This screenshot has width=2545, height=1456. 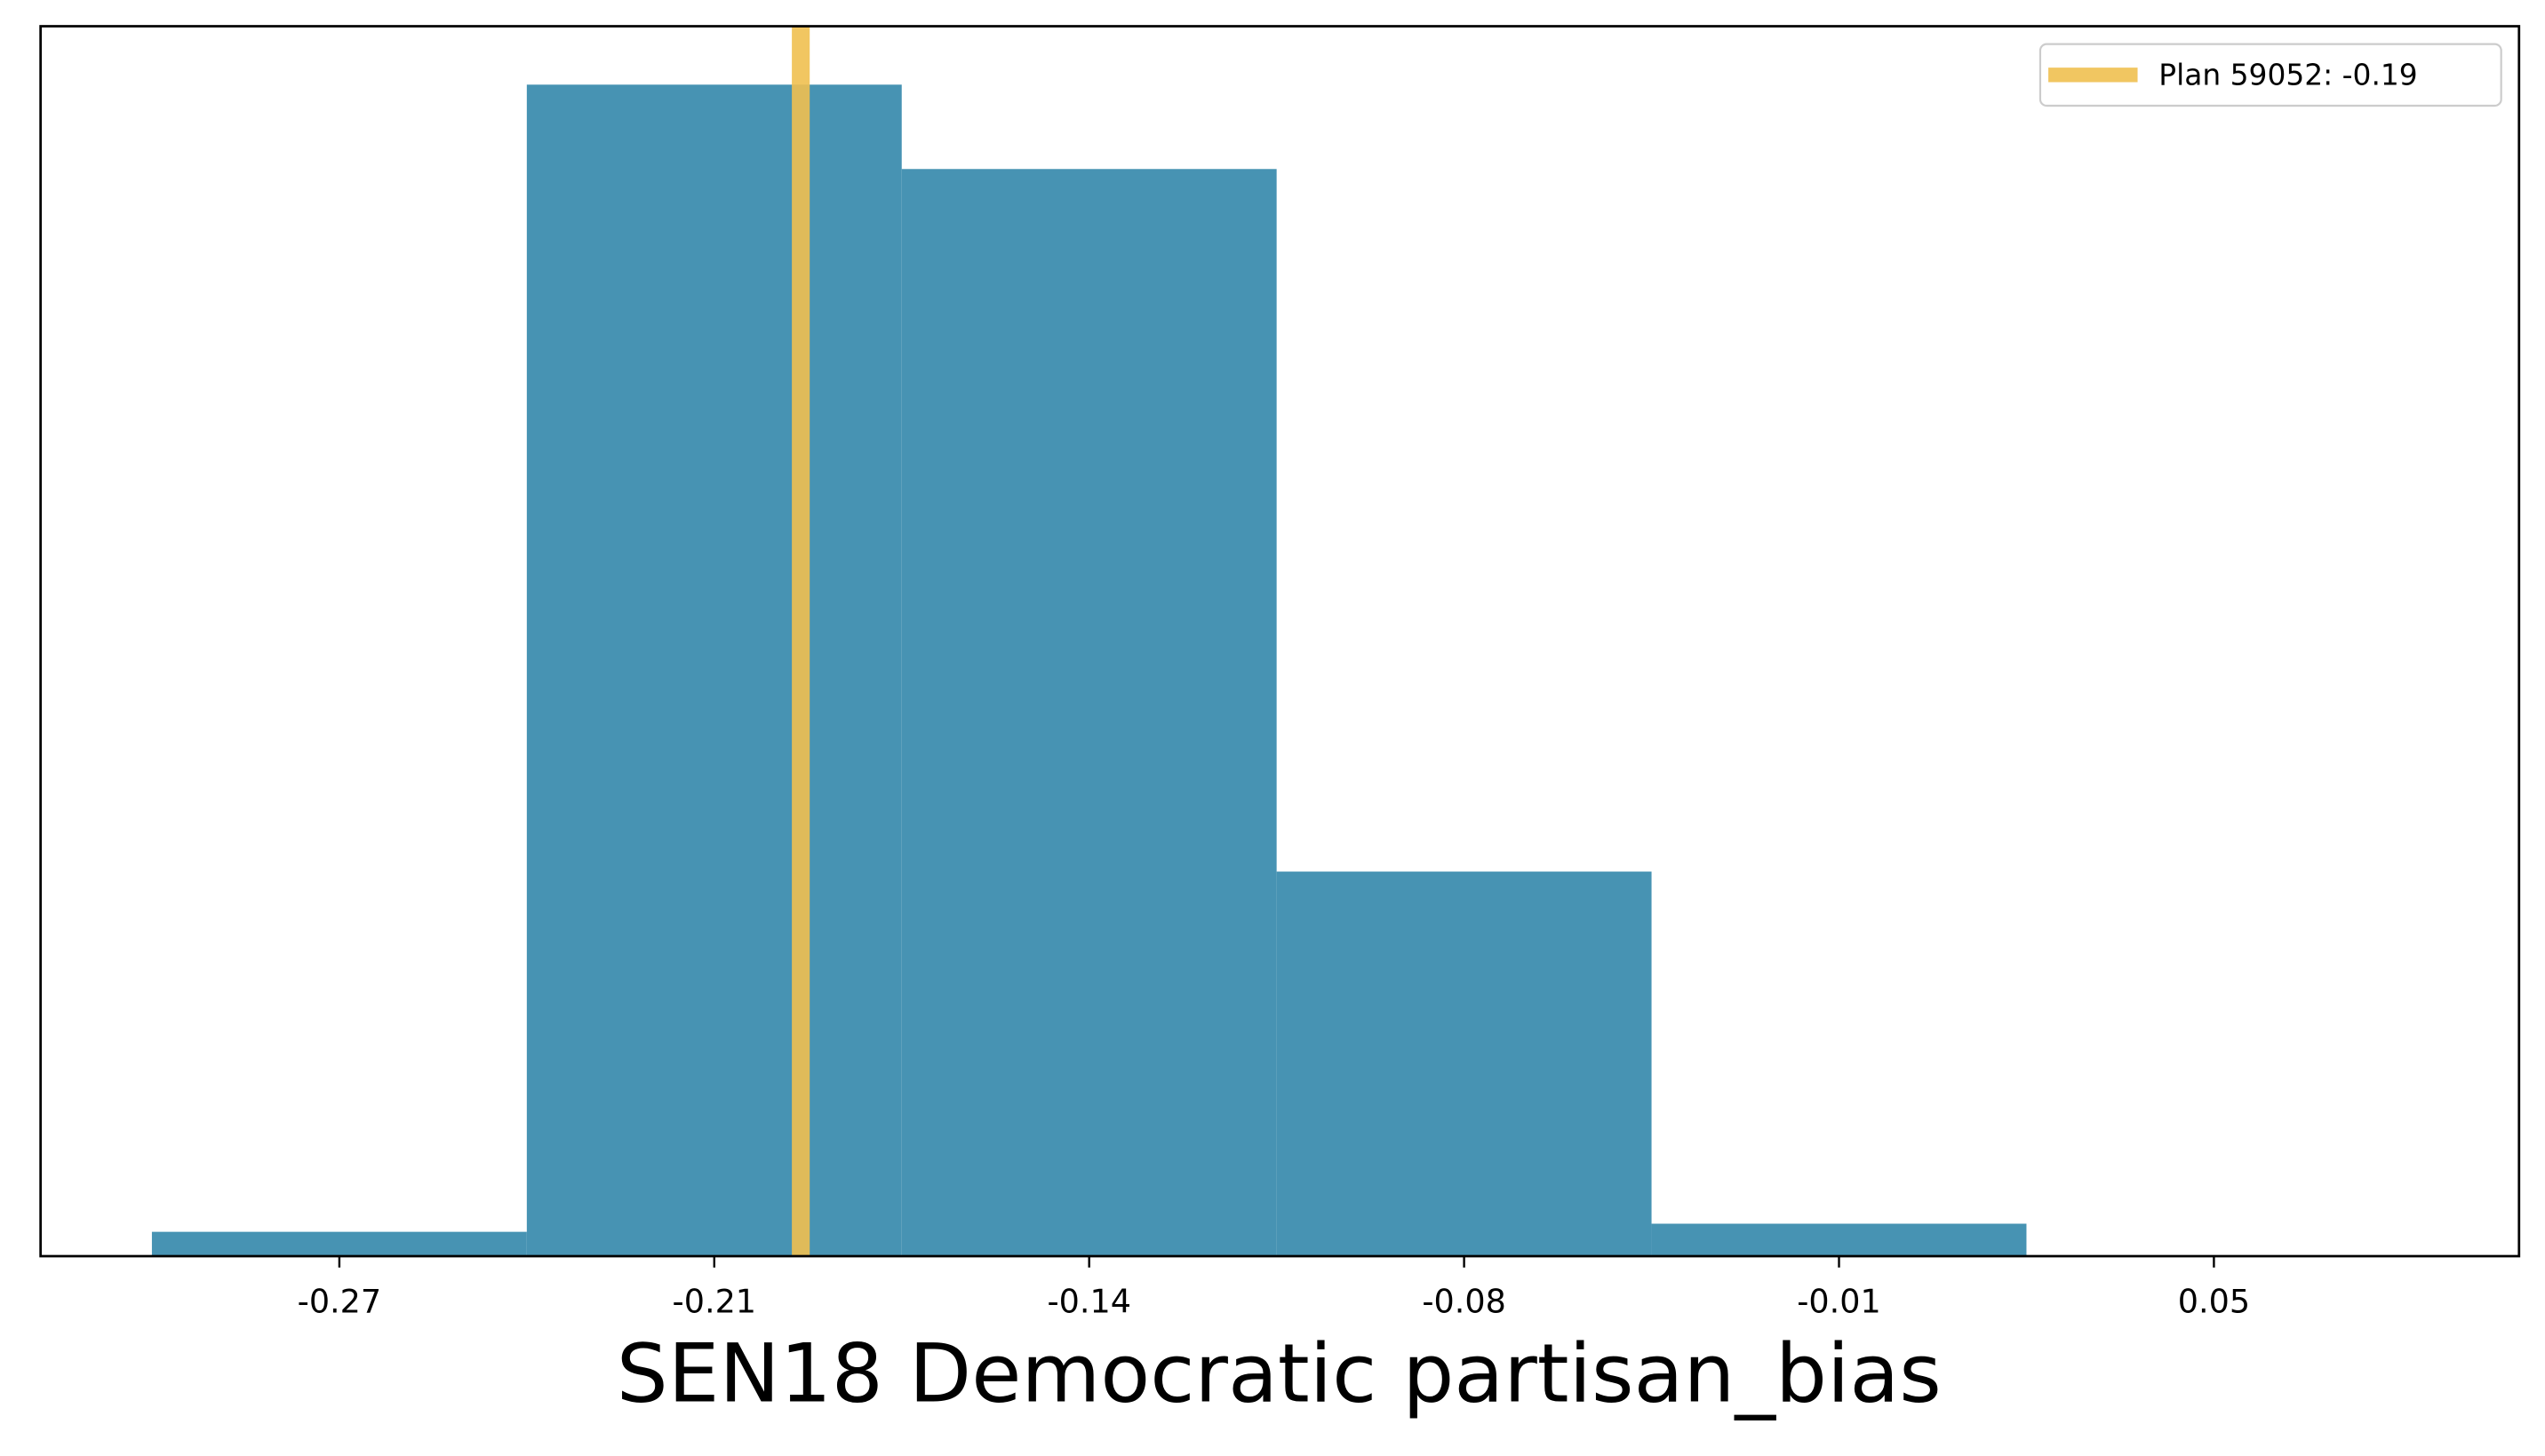 What do you see at coordinates (1088, 1302) in the screenshot?
I see `x-tick-label: -0.14` at bounding box center [1088, 1302].